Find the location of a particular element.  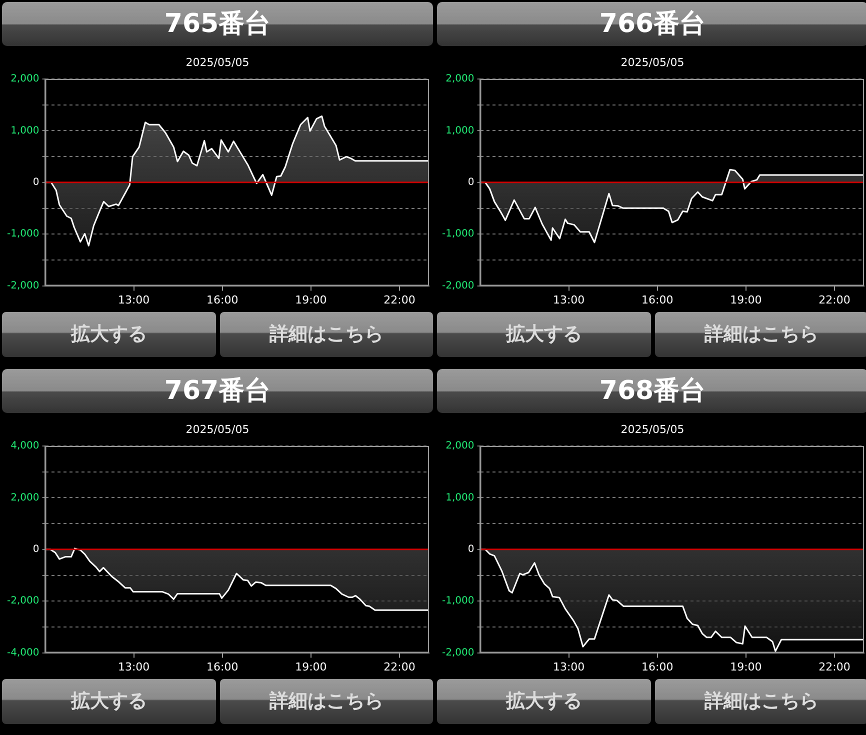

chart-title: 767番台 is located at coordinates (217, 391).